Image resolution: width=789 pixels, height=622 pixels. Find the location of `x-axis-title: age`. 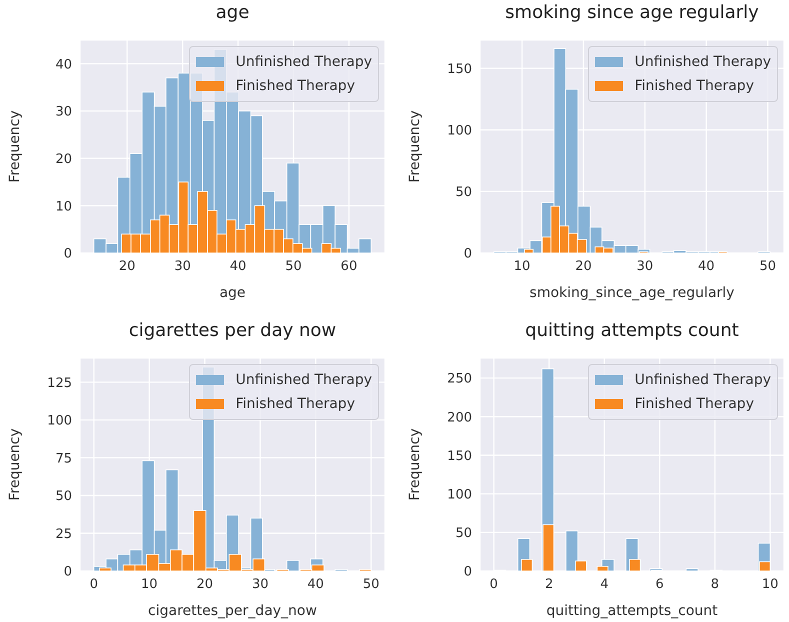

x-axis-title: age is located at coordinates (232, 293).